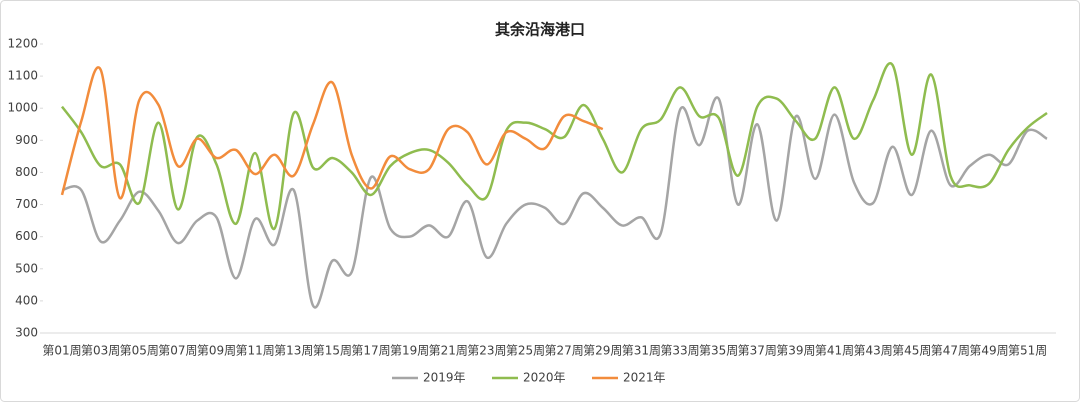 The width and height of the screenshot is (1080, 402). I want to click on y-tick-label: 600, so click(26, 236).